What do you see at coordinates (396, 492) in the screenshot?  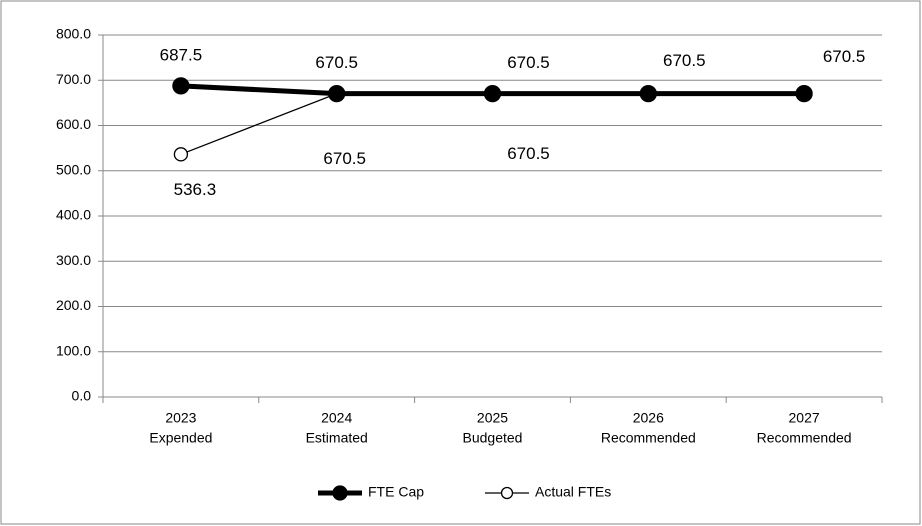 I see `legend-label: FTE Cap` at bounding box center [396, 492].